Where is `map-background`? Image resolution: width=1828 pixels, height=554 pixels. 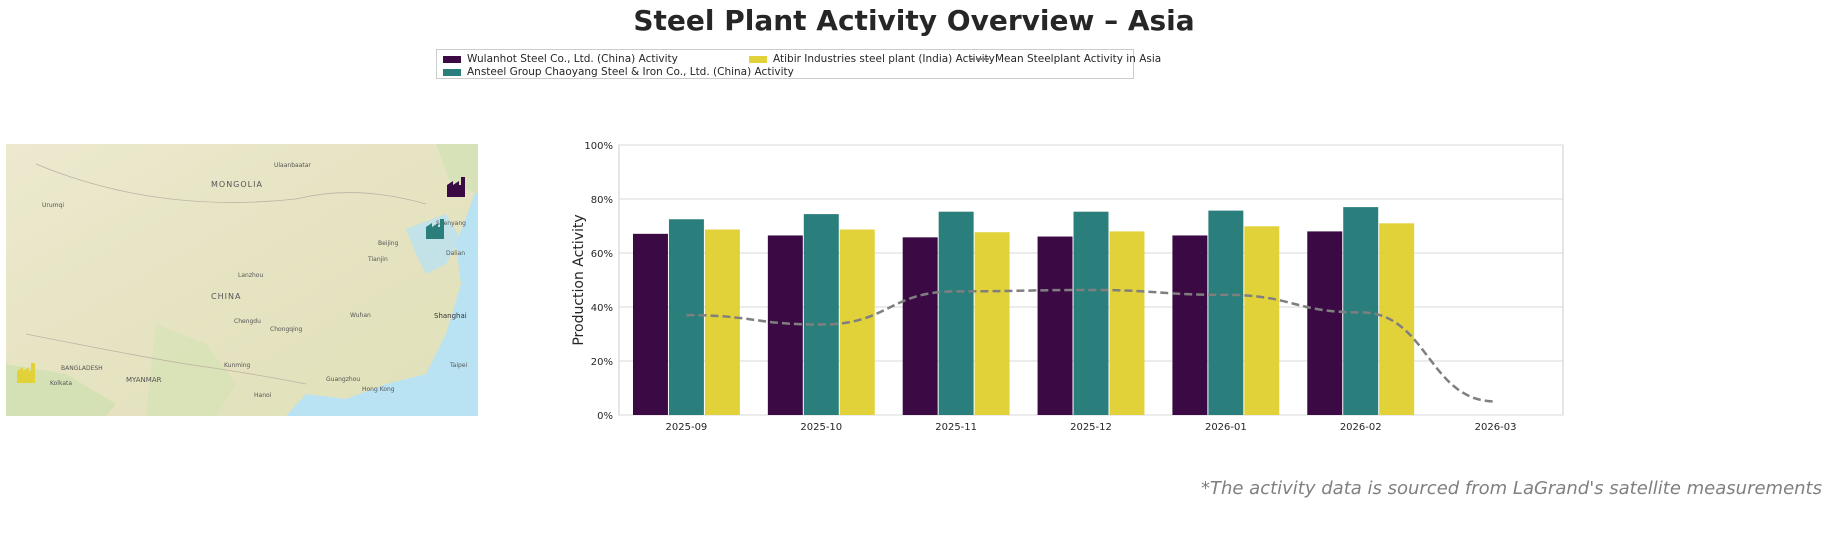 map-background is located at coordinates (242, 280).